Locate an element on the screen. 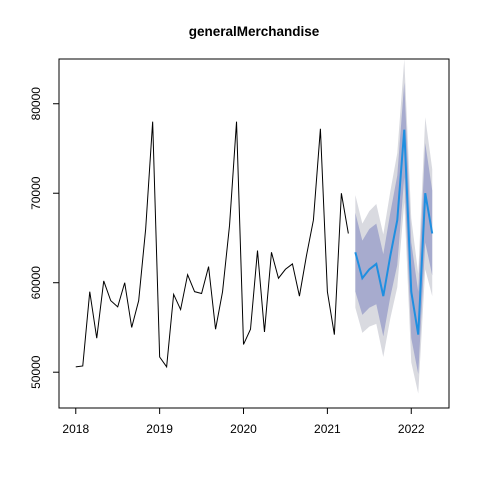 Image resolution: width=480 pixels, height=480 pixels. x-axis: 2018 2019 2020 2021 2022 is located at coordinates (243, 421).